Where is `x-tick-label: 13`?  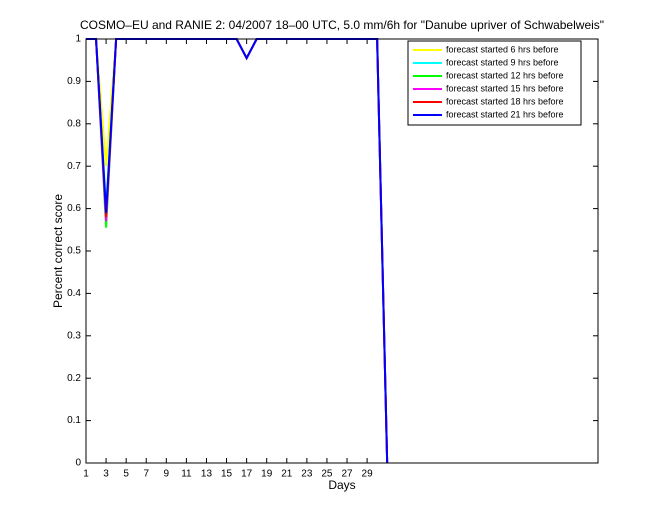 x-tick-label: 13 is located at coordinates (207, 474).